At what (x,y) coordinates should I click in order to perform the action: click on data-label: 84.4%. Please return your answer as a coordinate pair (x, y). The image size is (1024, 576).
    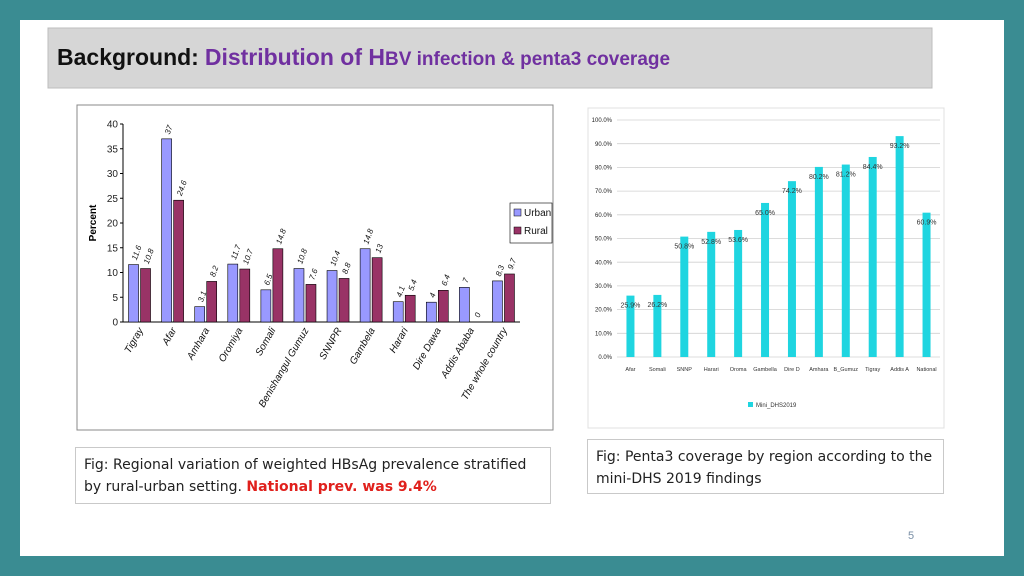
    Looking at the image, I should click on (873, 167).